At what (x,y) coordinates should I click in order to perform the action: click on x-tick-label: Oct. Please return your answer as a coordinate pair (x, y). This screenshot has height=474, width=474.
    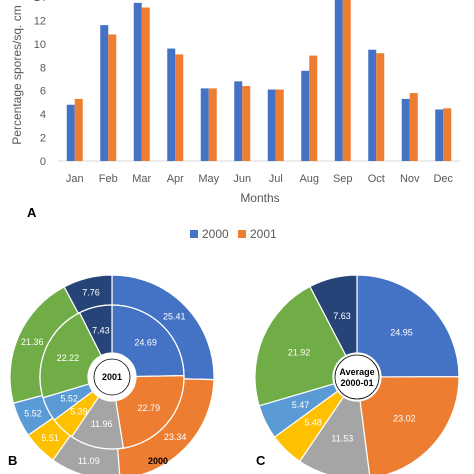
    Looking at the image, I should click on (376, 179).